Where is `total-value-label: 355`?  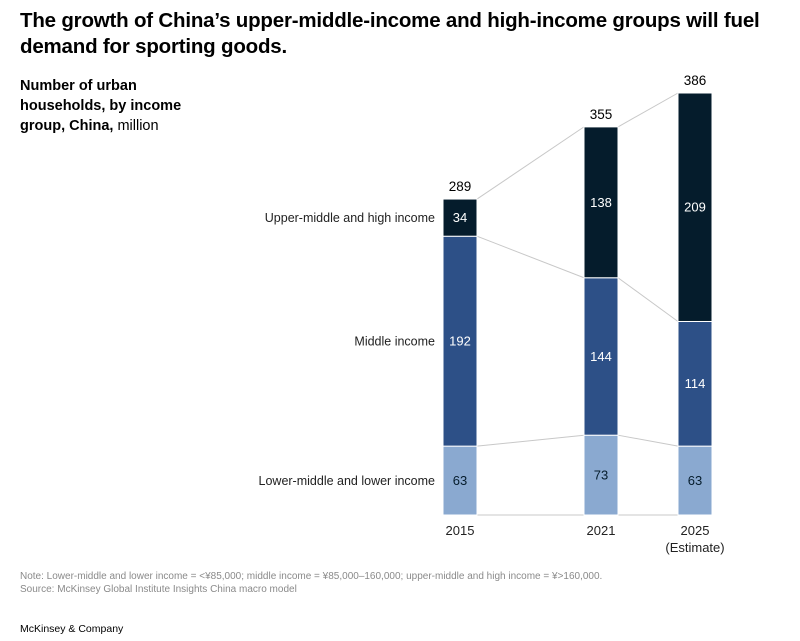
total-value-label: 355 is located at coordinates (601, 114).